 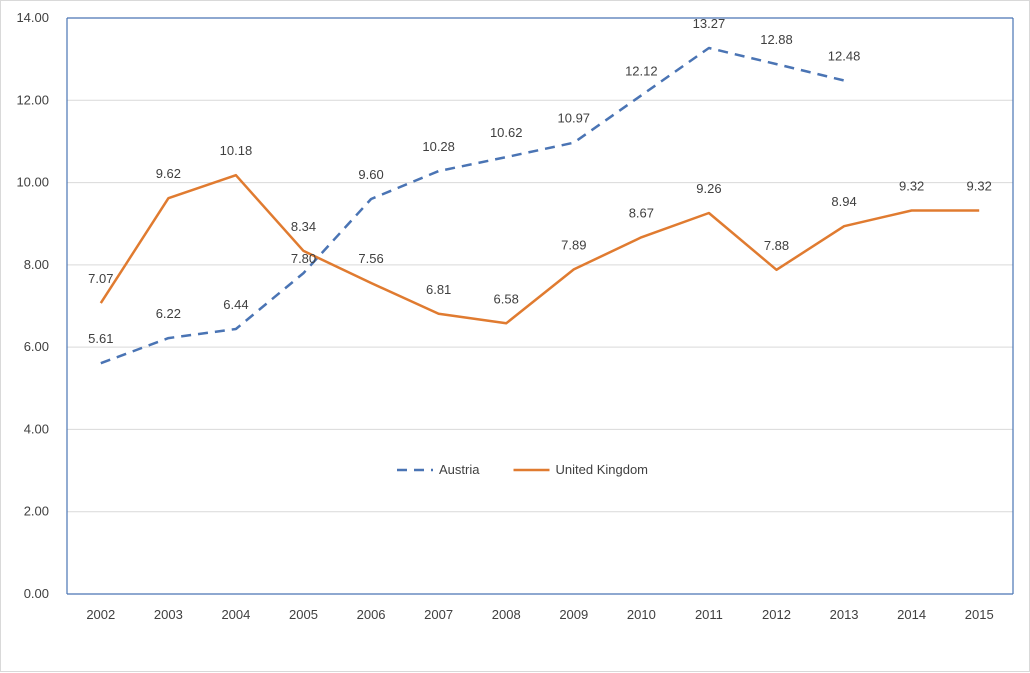 What do you see at coordinates (100, 278) in the screenshot?
I see `data-label: 7.07` at bounding box center [100, 278].